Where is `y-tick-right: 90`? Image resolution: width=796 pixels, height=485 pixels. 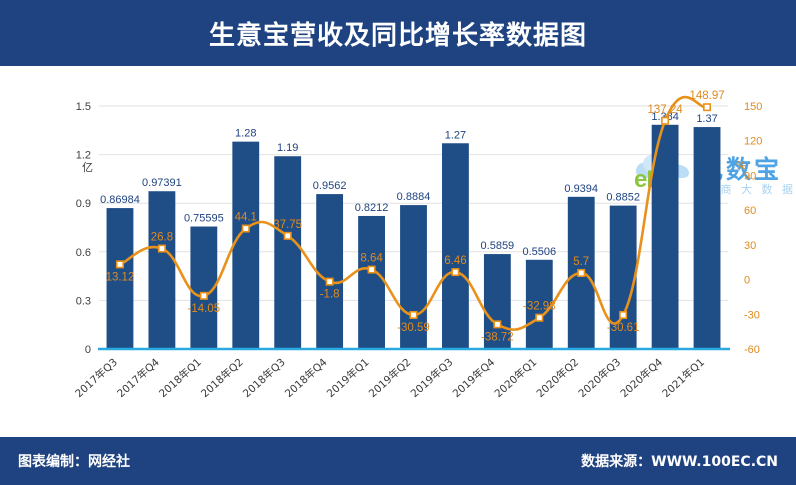
y-tick-right: 90 is located at coordinates (750, 176).